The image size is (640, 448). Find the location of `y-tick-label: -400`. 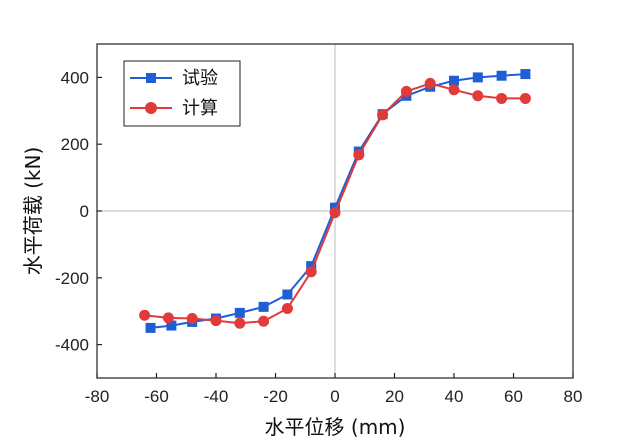

y-tick-label: -400 is located at coordinates (72, 345).